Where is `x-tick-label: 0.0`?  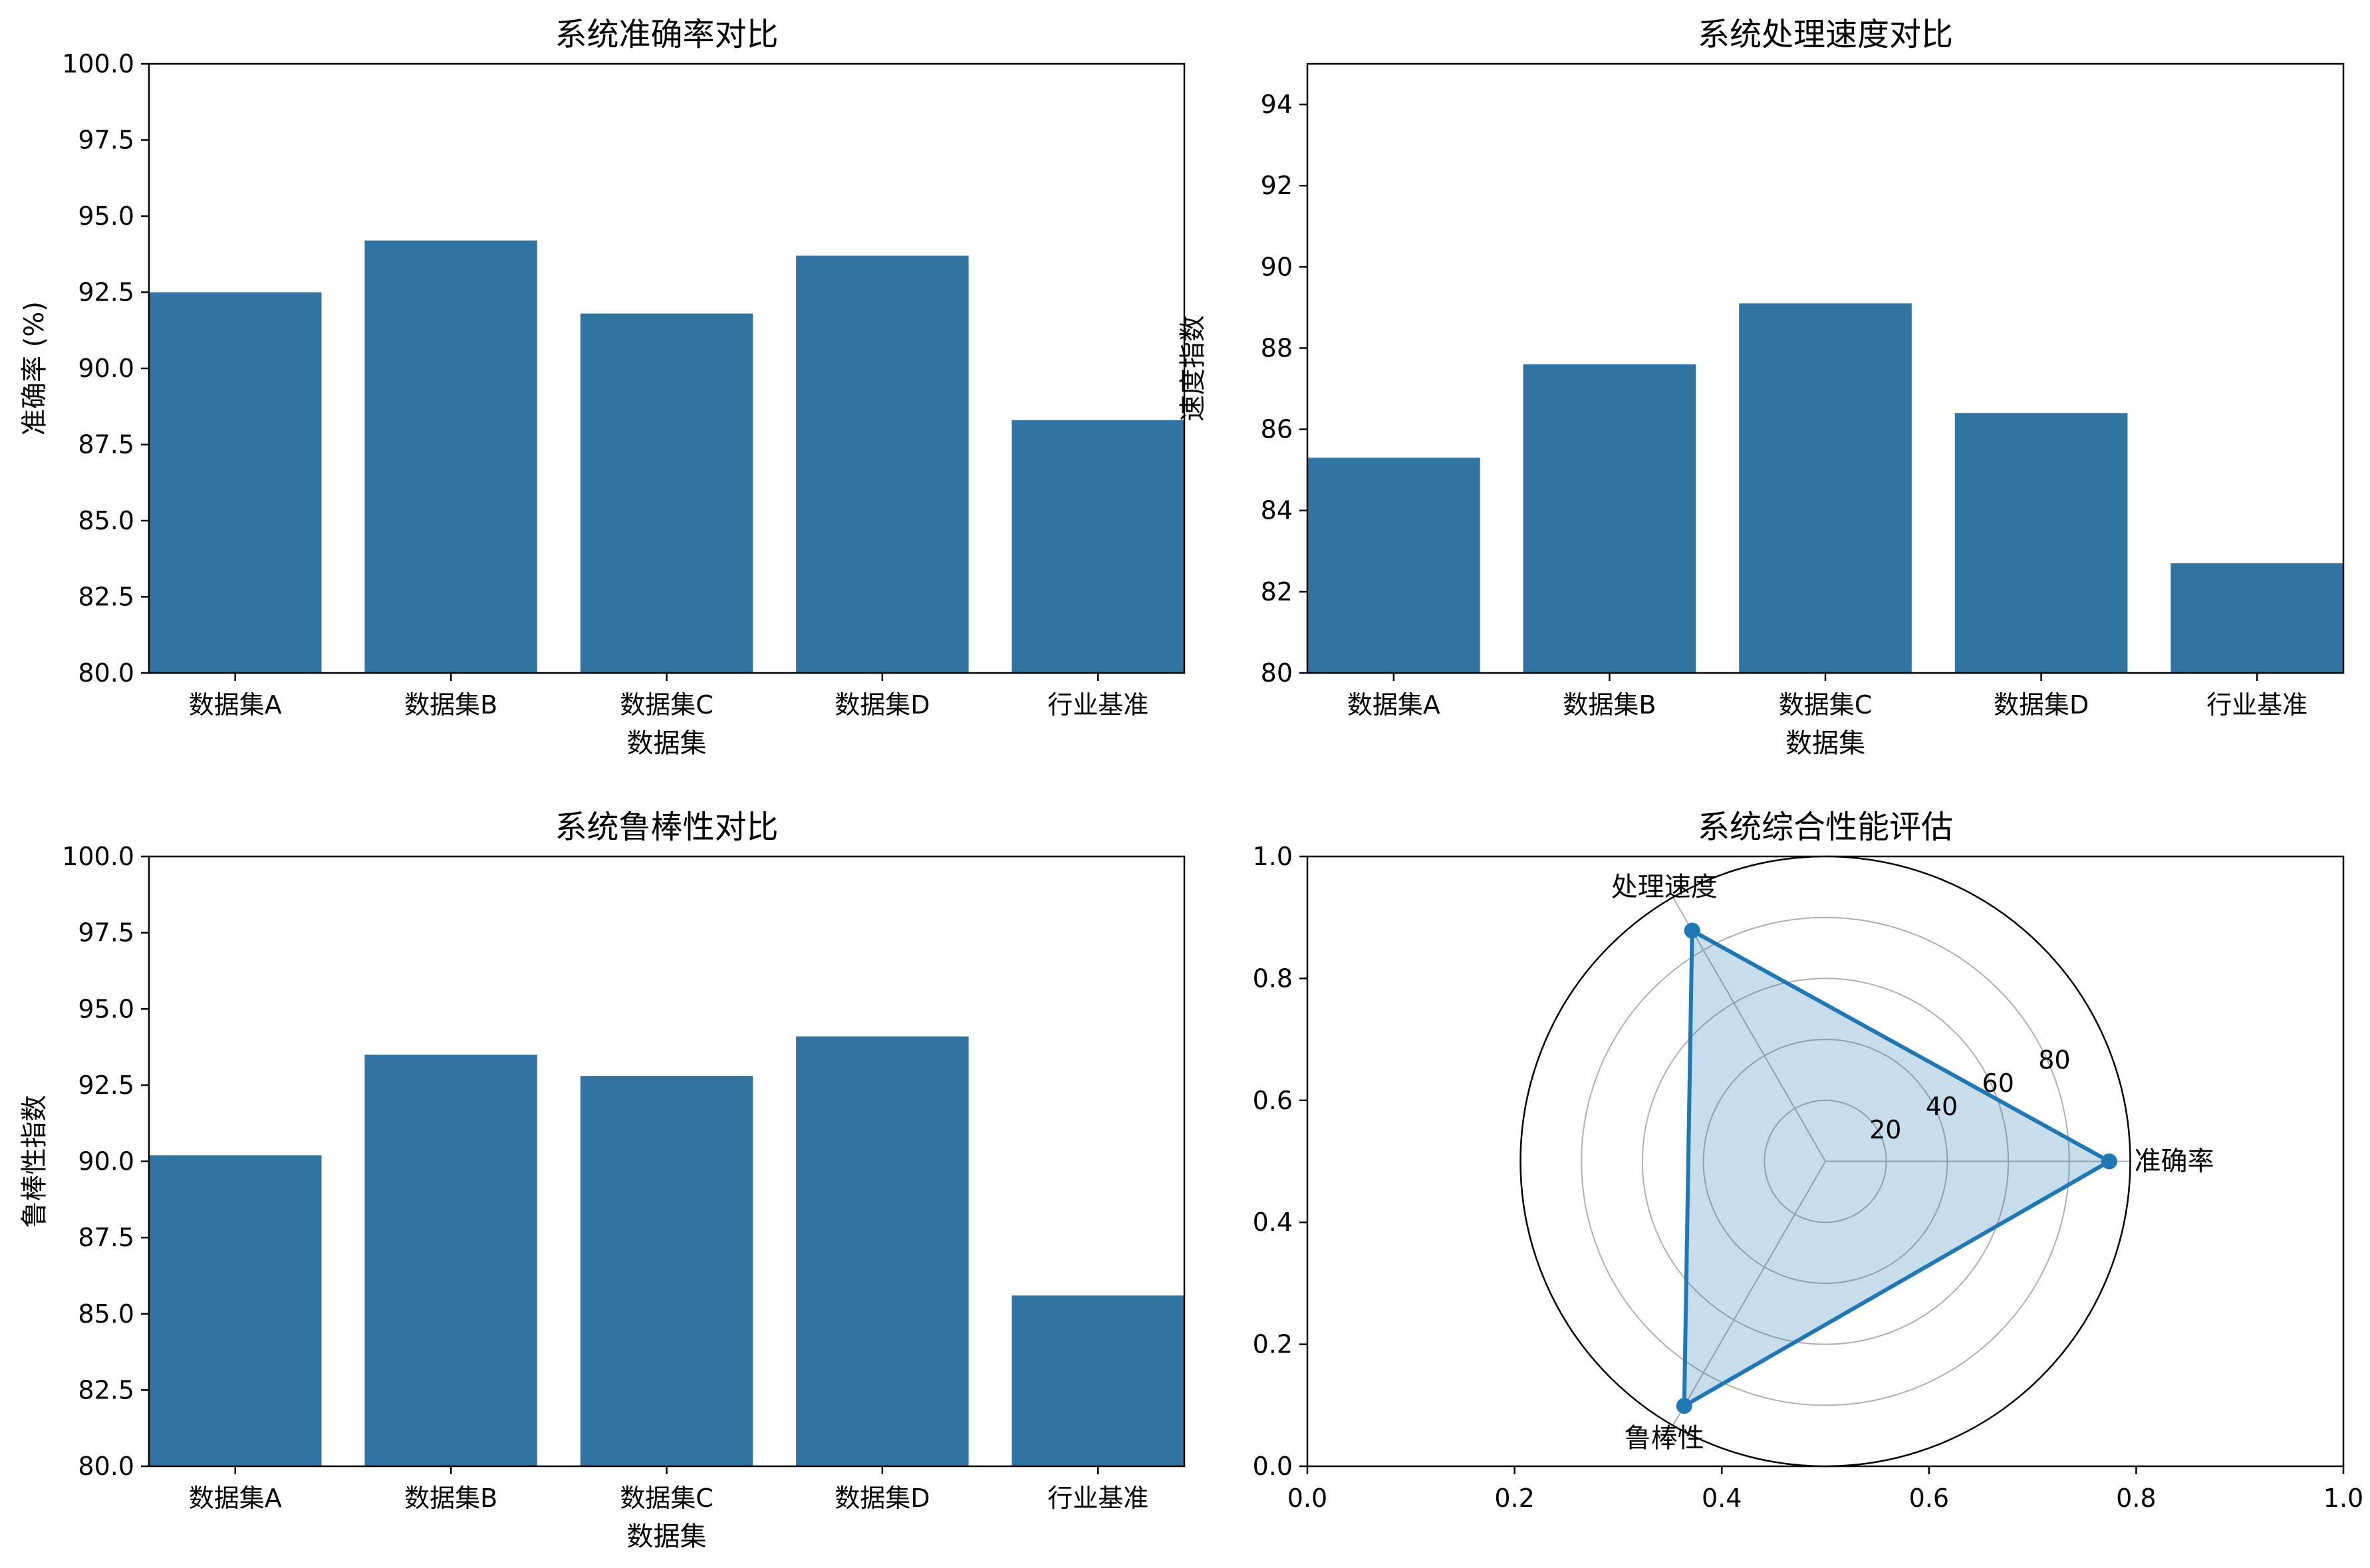
x-tick-label: 0.0 is located at coordinates (1307, 1498).